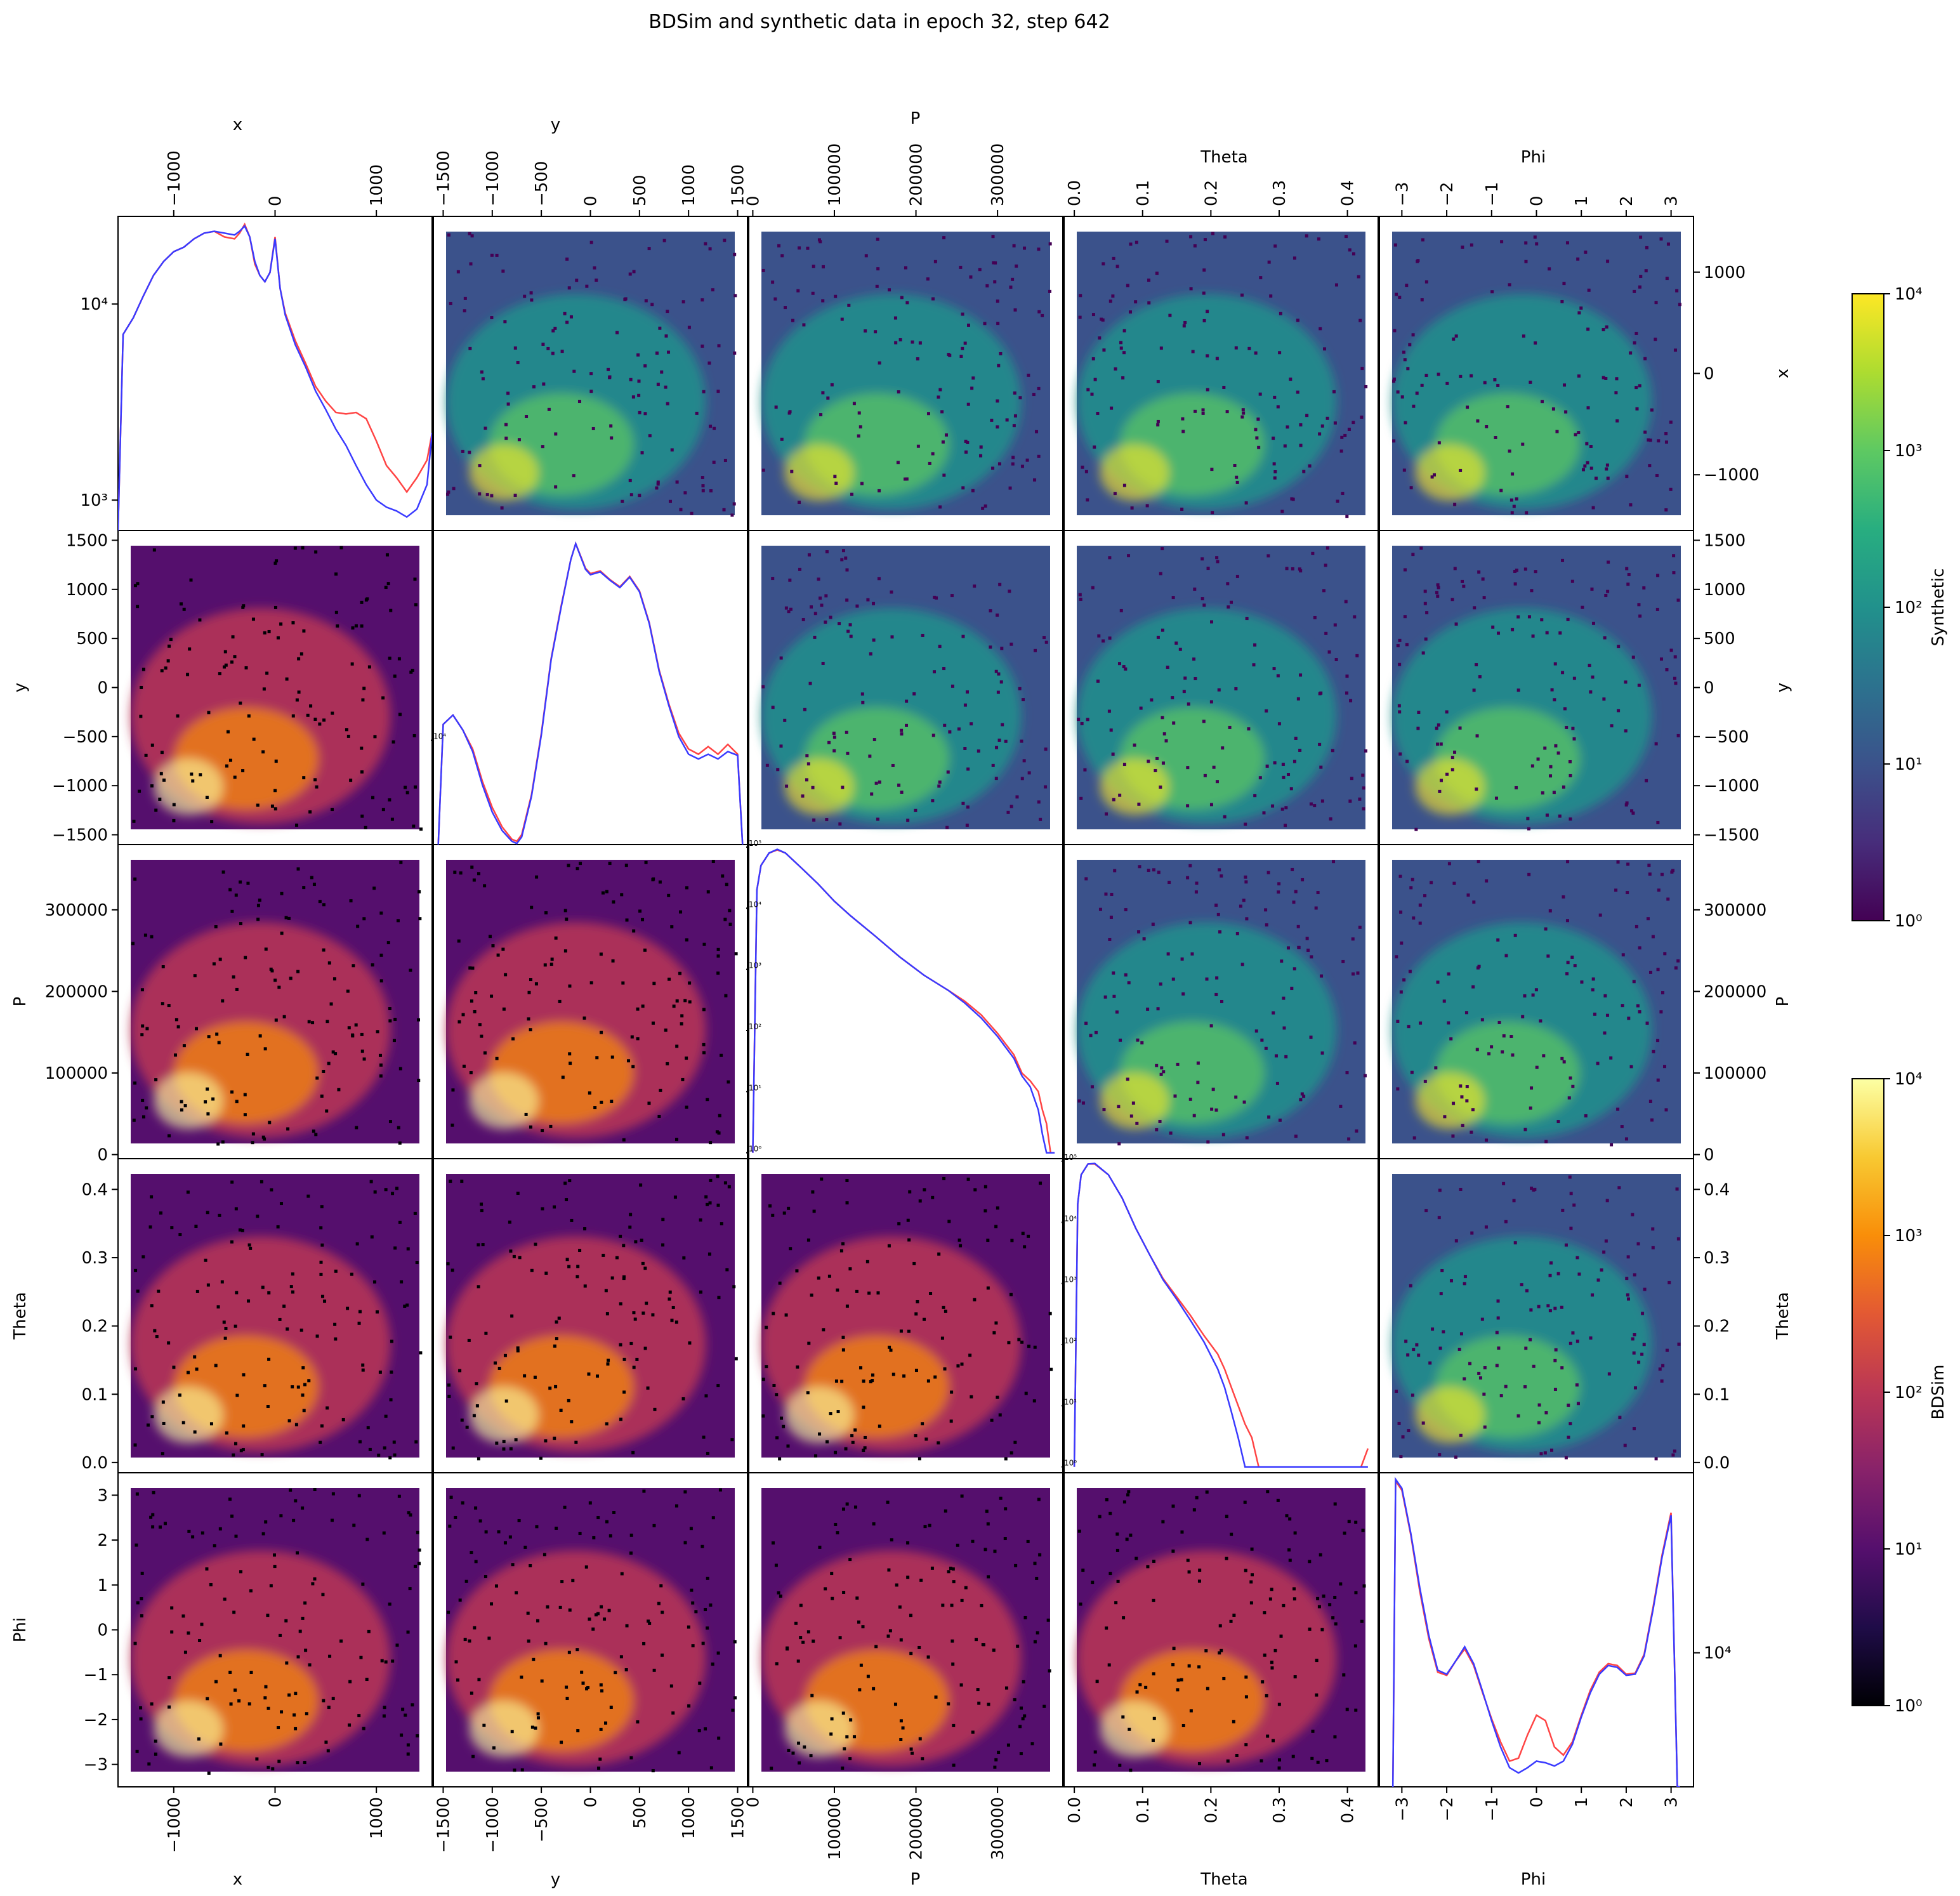  Describe the element at coordinates (443, 1825) in the screenshot. I see `tick-label-bottom-y: −1500` at that location.